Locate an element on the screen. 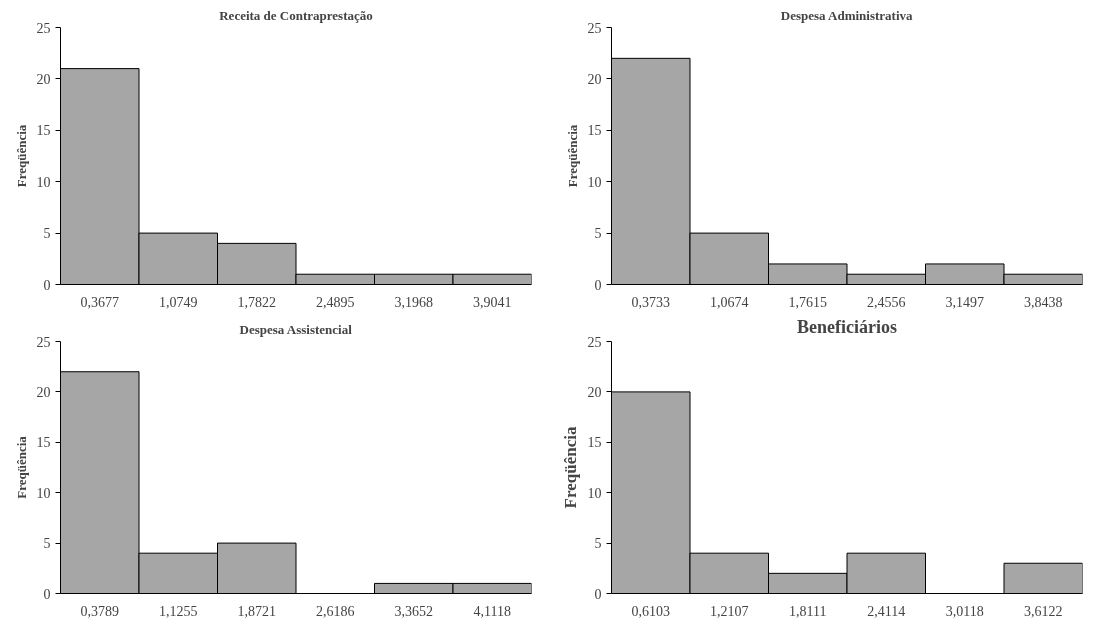 The width and height of the screenshot is (1102, 618). x-tick-label: 0,6103 is located at coordinates (650, 610).